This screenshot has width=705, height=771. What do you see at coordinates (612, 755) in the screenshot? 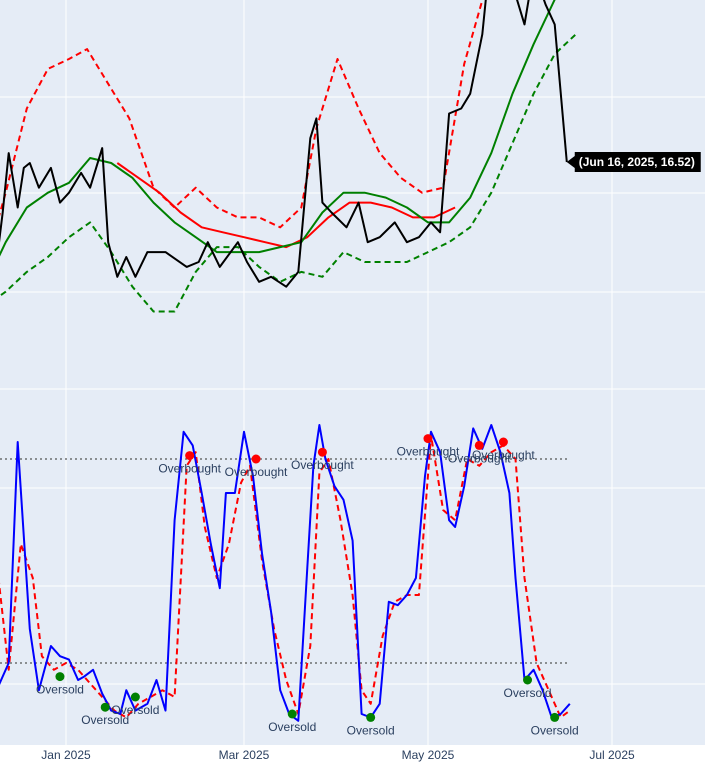
I see `x-tick-label-jul: Jul 2025` at bounding box center [612, 755].